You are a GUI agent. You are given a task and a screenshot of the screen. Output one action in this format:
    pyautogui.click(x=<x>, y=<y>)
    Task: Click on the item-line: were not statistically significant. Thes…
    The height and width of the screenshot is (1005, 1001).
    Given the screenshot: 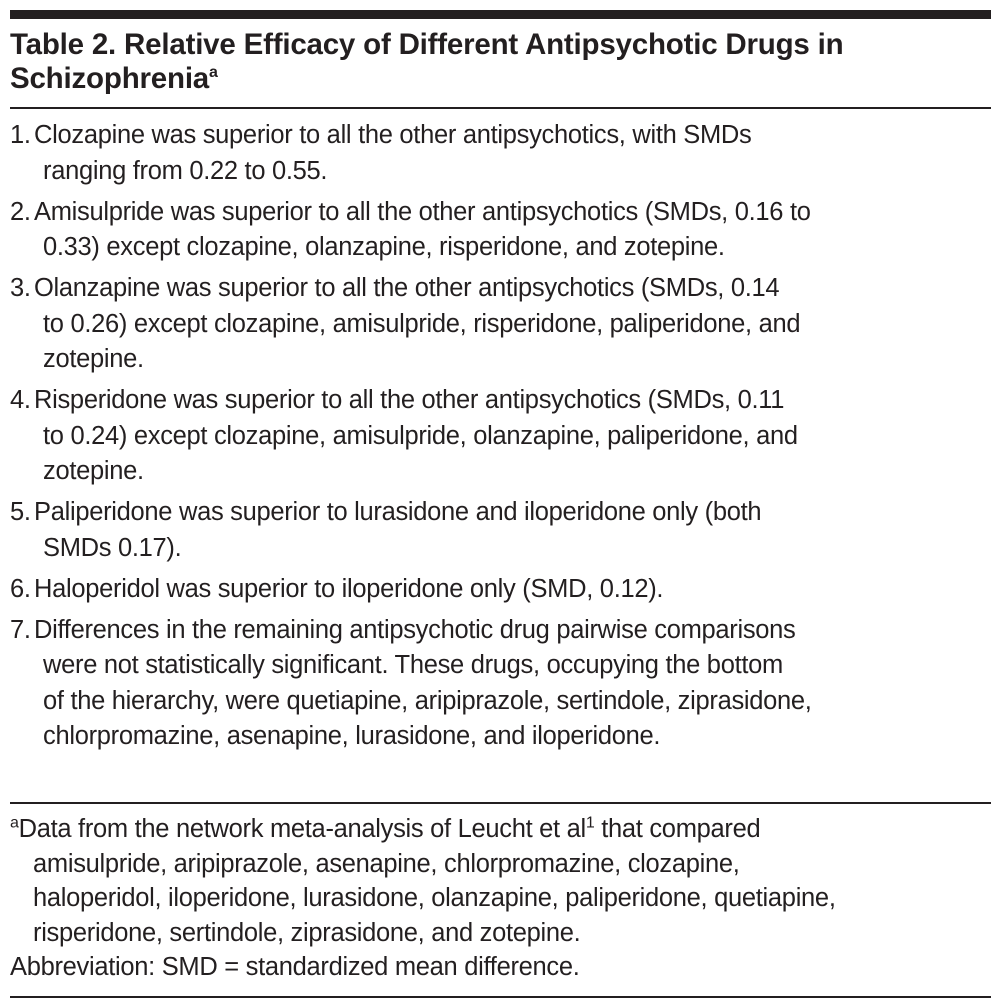 What is the action you would take?
    pyautogui.click(x=413, y=665)
    